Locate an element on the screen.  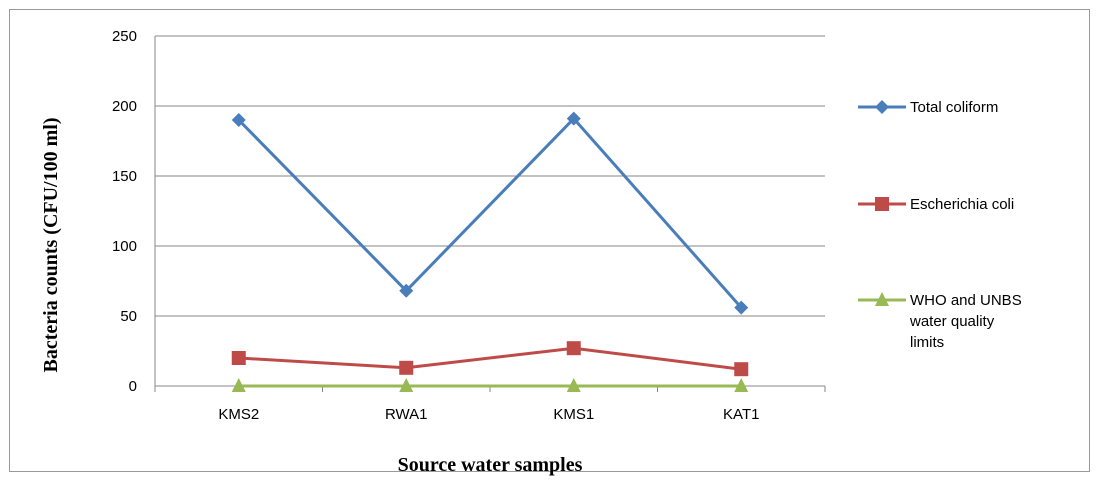
legend-label: WHO and UNBS water quality limits is located at coordinates (965, 321).